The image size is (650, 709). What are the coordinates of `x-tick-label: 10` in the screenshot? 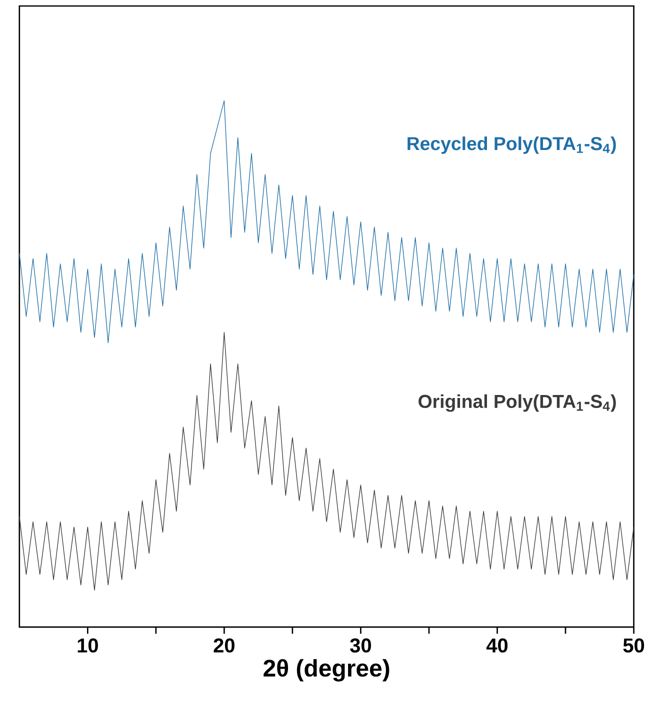 It's located at (88, 645).